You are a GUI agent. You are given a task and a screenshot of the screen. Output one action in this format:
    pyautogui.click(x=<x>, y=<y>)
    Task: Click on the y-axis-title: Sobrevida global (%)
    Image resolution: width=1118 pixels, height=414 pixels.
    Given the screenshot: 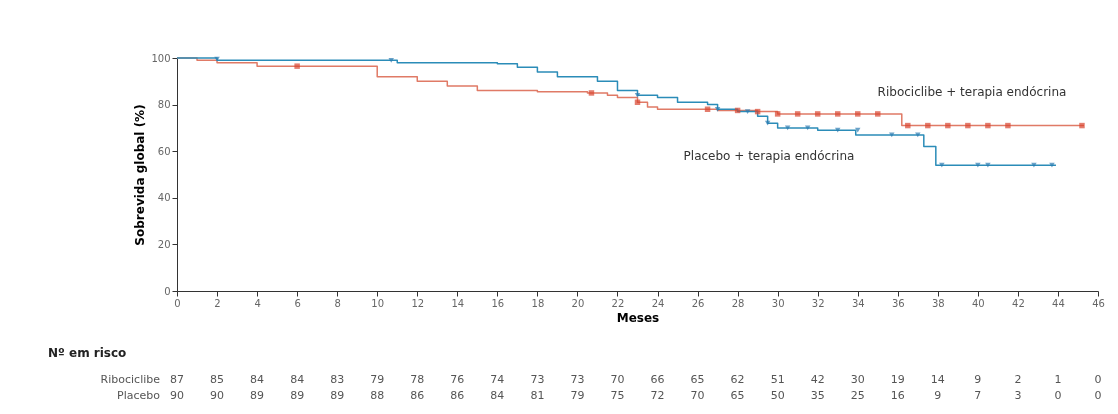 What is the action you would take?
    pyautogui.click(x=140, y=175)
    